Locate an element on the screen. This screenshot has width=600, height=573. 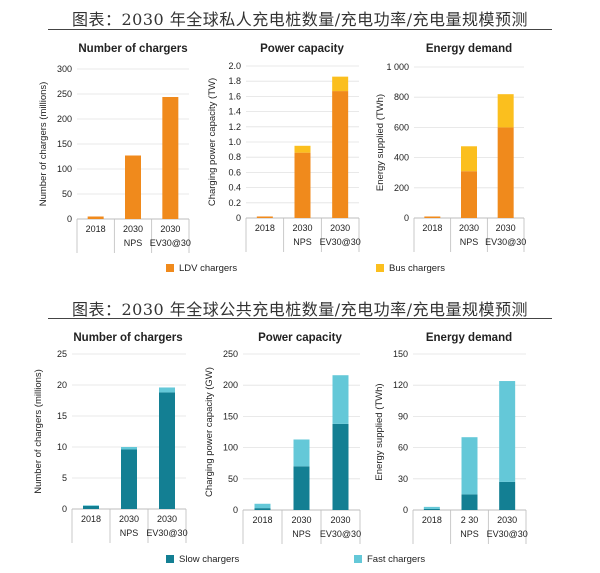
y-tick-label: 1 000 is located at coordinates (397, 67).